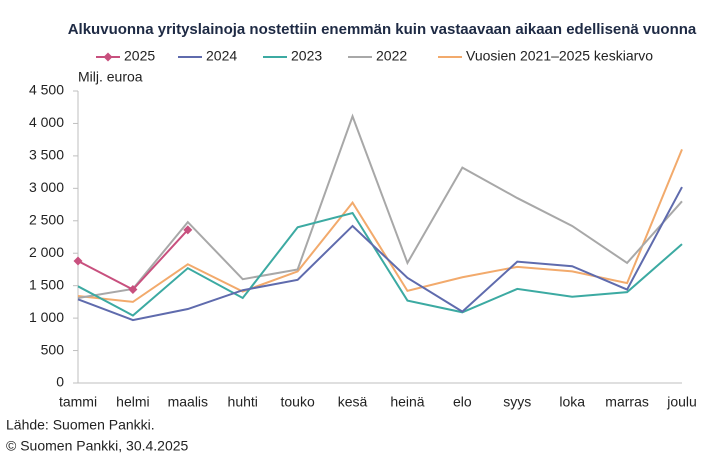 This screenshot has width=720, height=470. What do you see at coordinates (627, 402) in the screenshot?
I see `x-tick-label: marras` at bounding box center [627, 402].